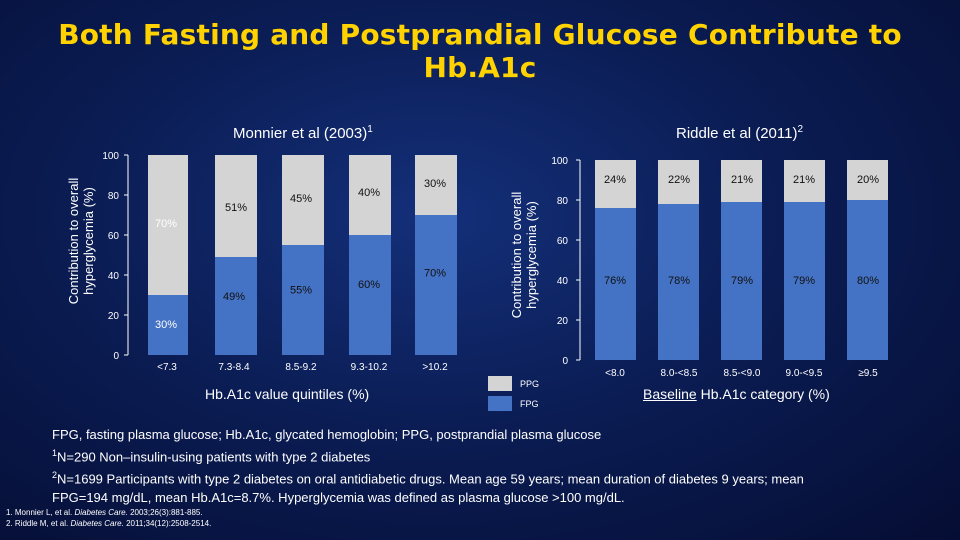 Image resolution: width=960 pixels, height=540 pixels. What do you see at coordinates (55, 453) in the screenshot?
I see `footnote-1-sup: 1` at bounding box center [55, 453].